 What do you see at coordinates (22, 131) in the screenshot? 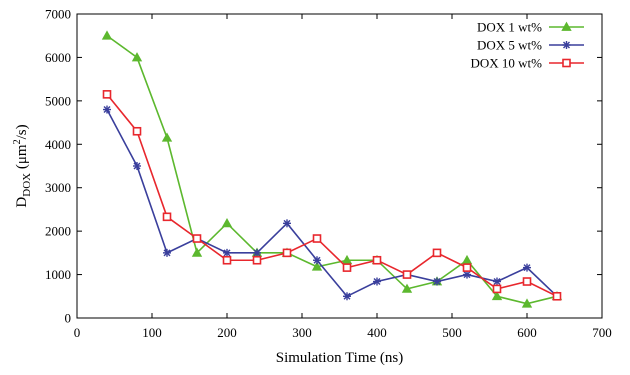
I see `y-axis-label-unit-suffix: /s)` at bounding box center [22, 131].